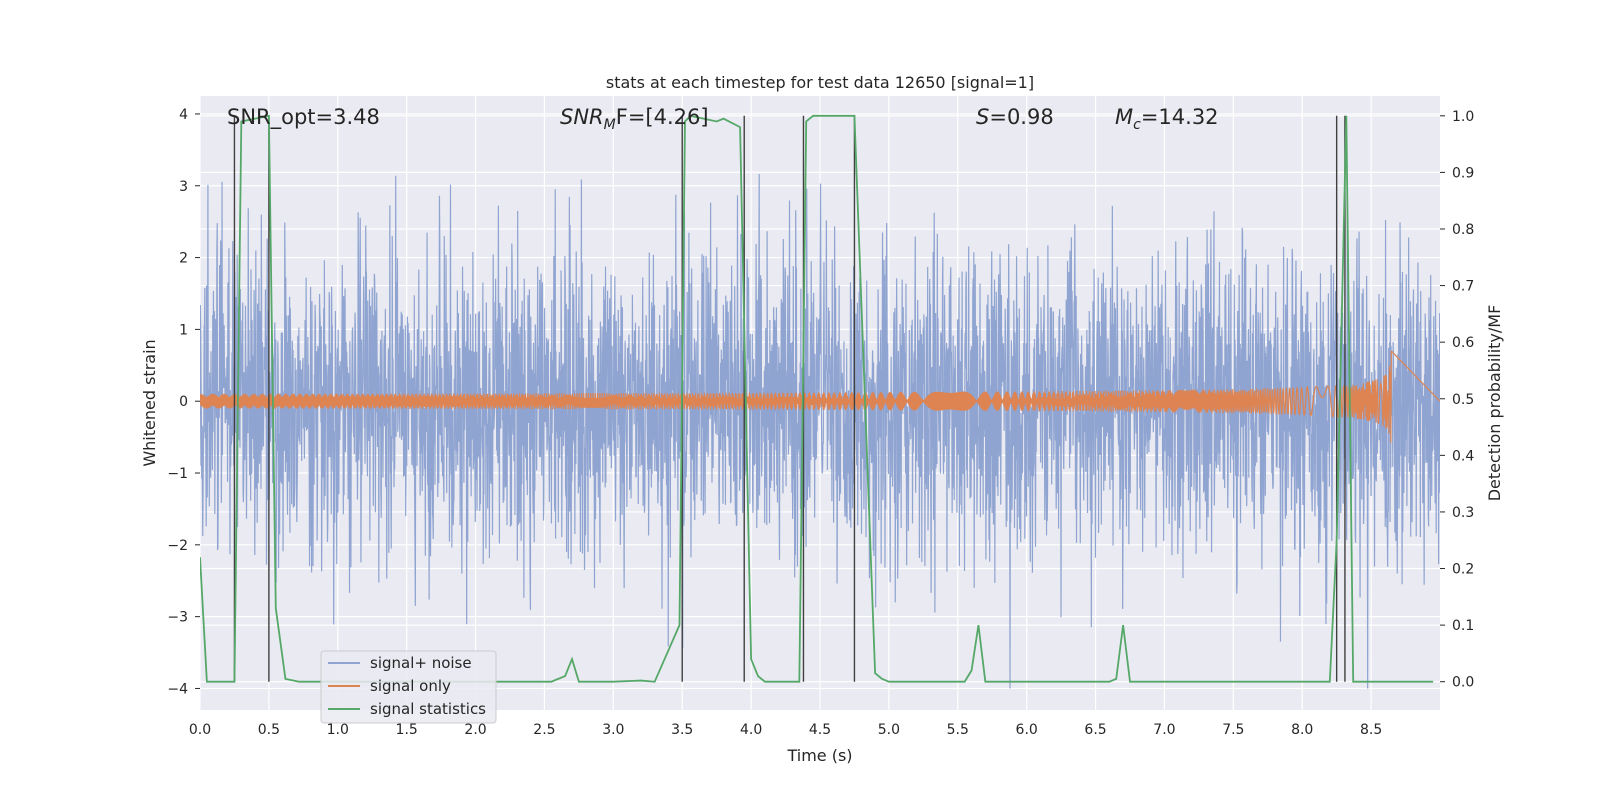 The width and height of the screenshot is (1600, 800). What do you see at coordinates (819, 755) in the screenshot?
I see `x-axis-title: Time (s)` at bounding box center [819, 755].